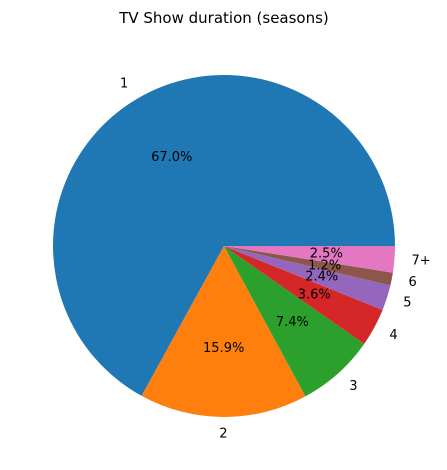 The height and width of the screenshot is (470, 447). Describe the element at coordinates (421, 260) in the screenshot. I see `category-label-7plus: 7+` at that location.